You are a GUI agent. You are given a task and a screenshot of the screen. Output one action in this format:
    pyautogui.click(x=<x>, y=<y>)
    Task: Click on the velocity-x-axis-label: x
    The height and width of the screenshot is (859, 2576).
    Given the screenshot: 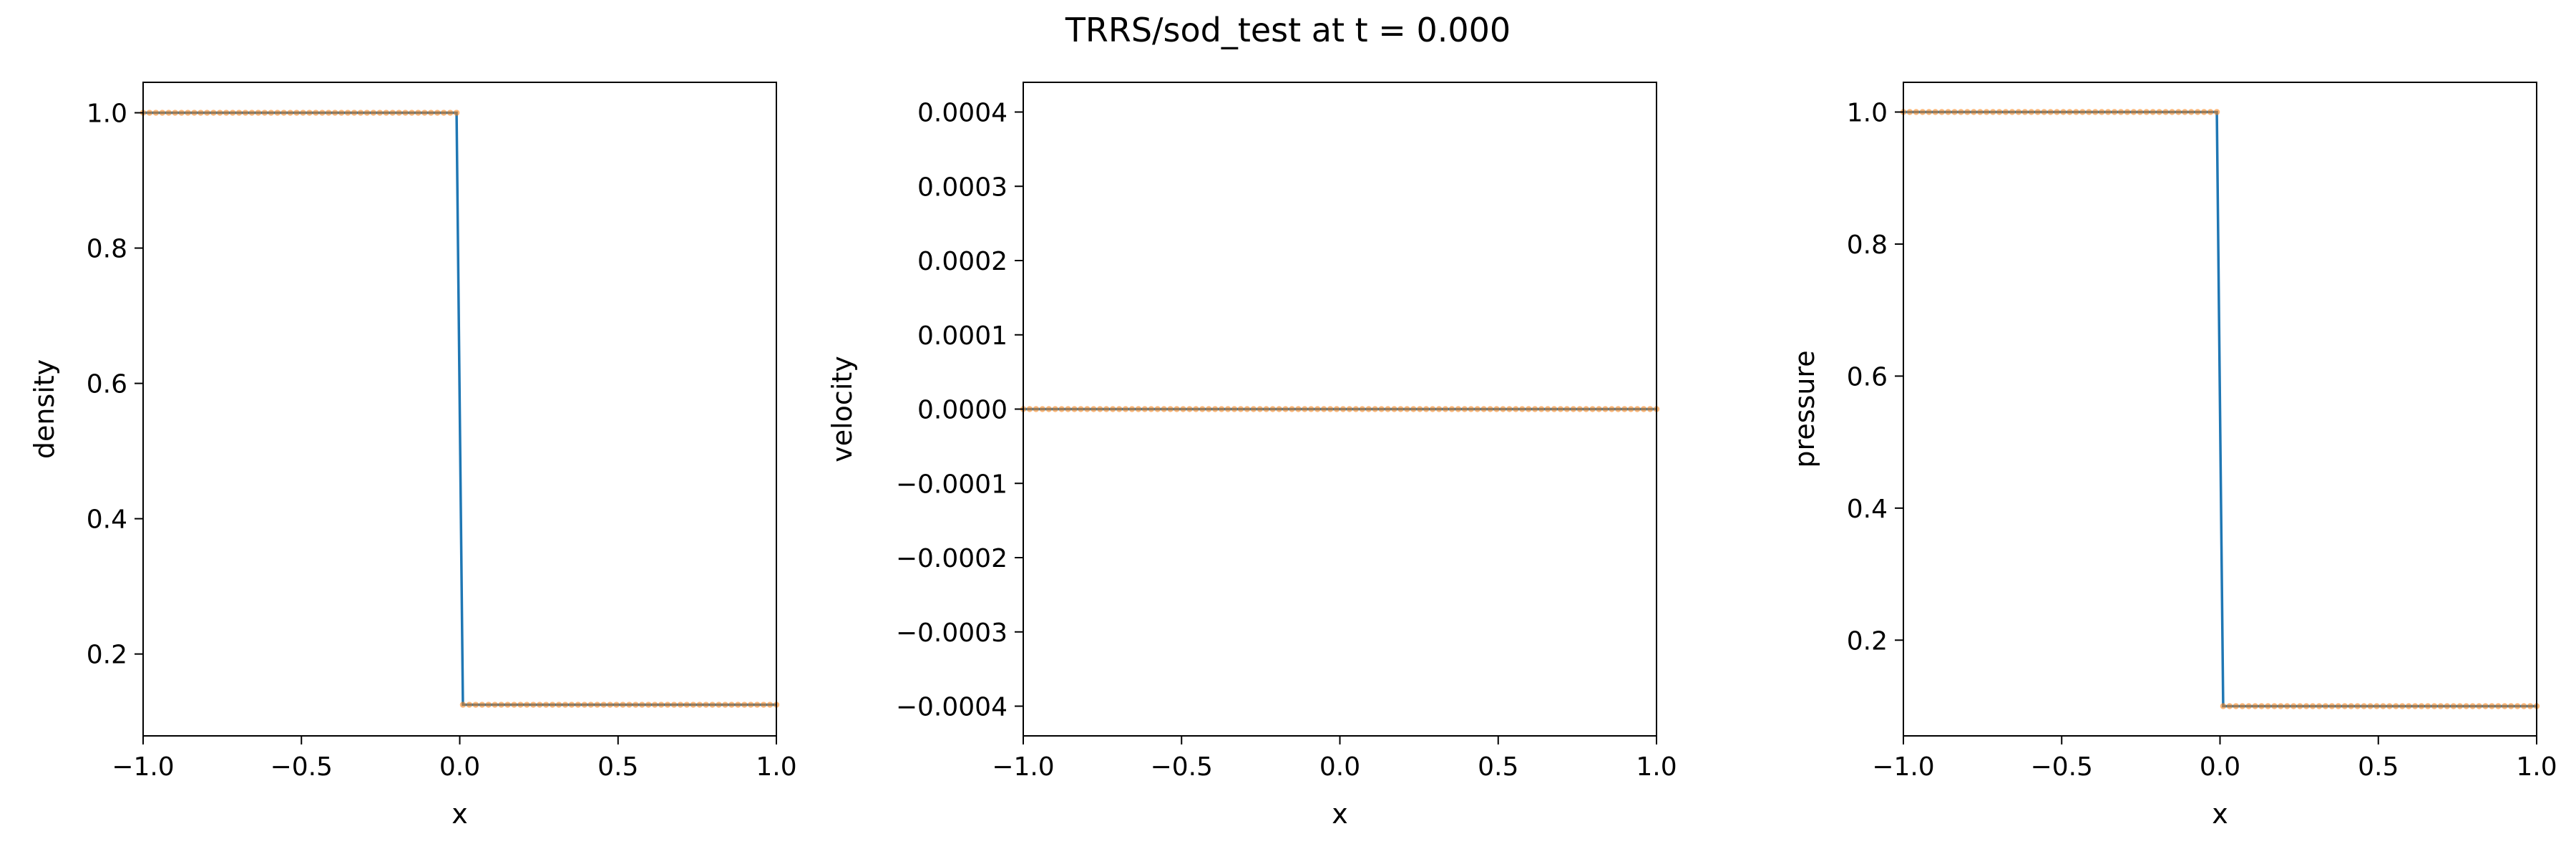 What is the action you would take?
    pyautogui.click(x=1340, y=814)
    